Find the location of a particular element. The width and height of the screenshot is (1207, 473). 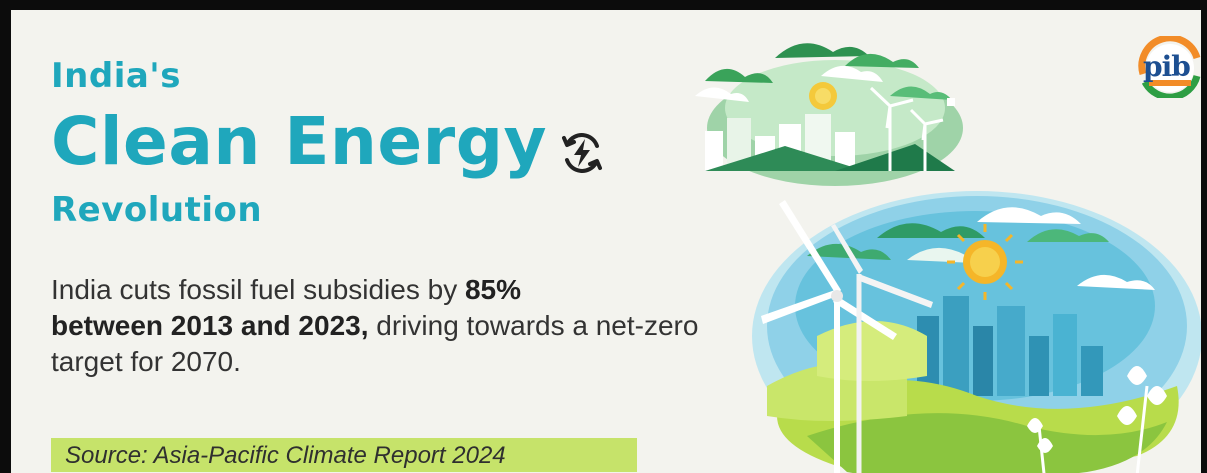

pib-logo is located at coordinates (1169, 67).